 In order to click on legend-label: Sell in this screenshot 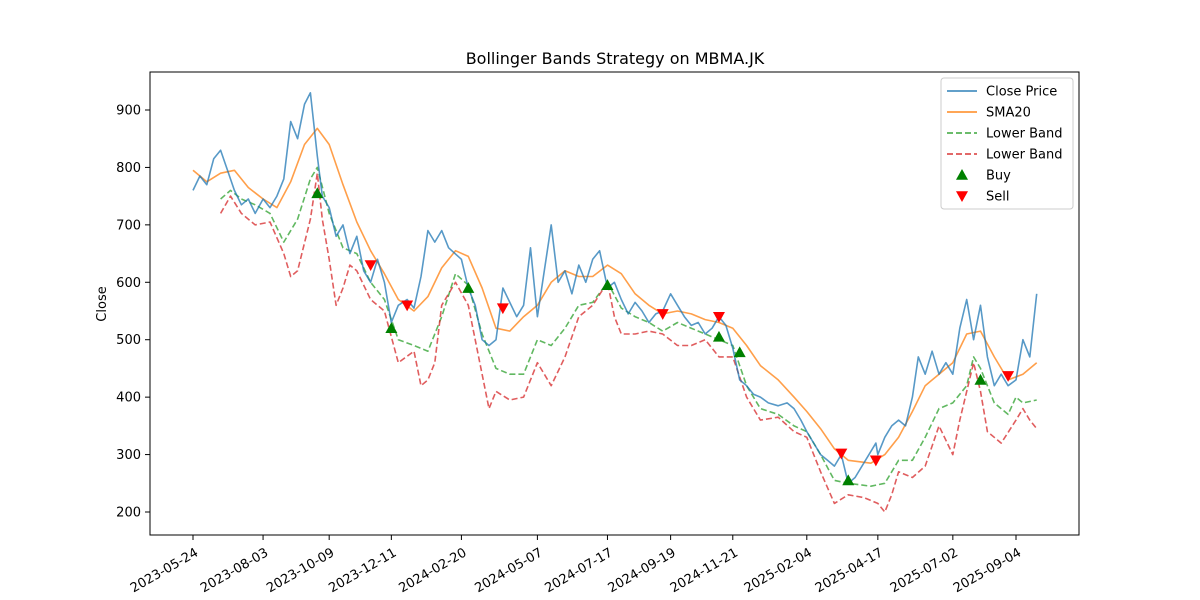, I will do `click(997, 197)`.